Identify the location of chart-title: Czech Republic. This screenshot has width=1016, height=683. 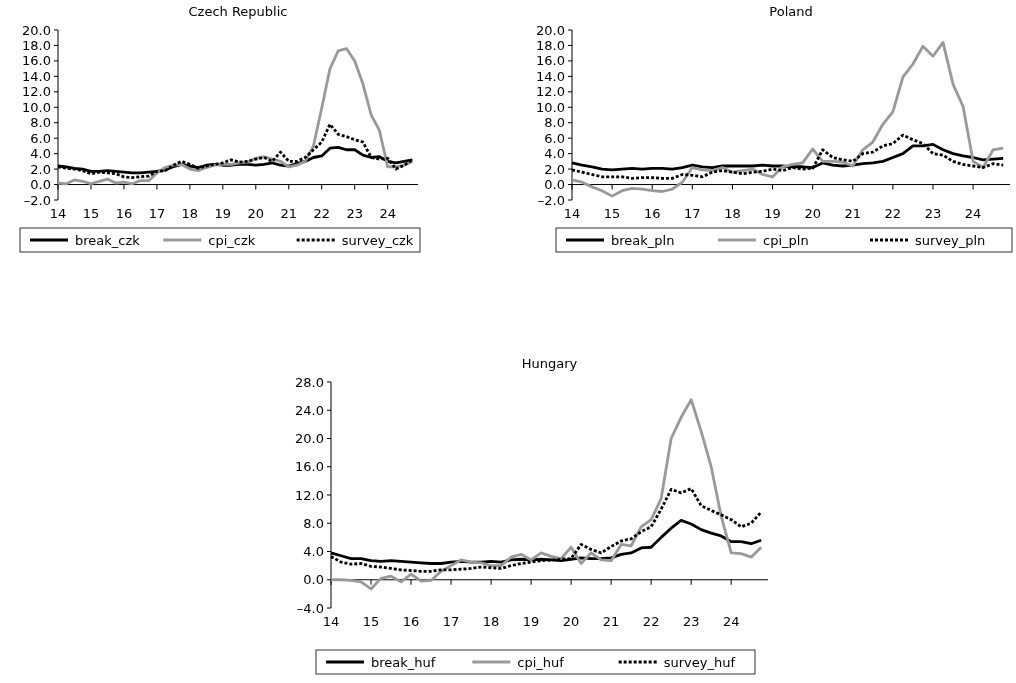
(238, 11).